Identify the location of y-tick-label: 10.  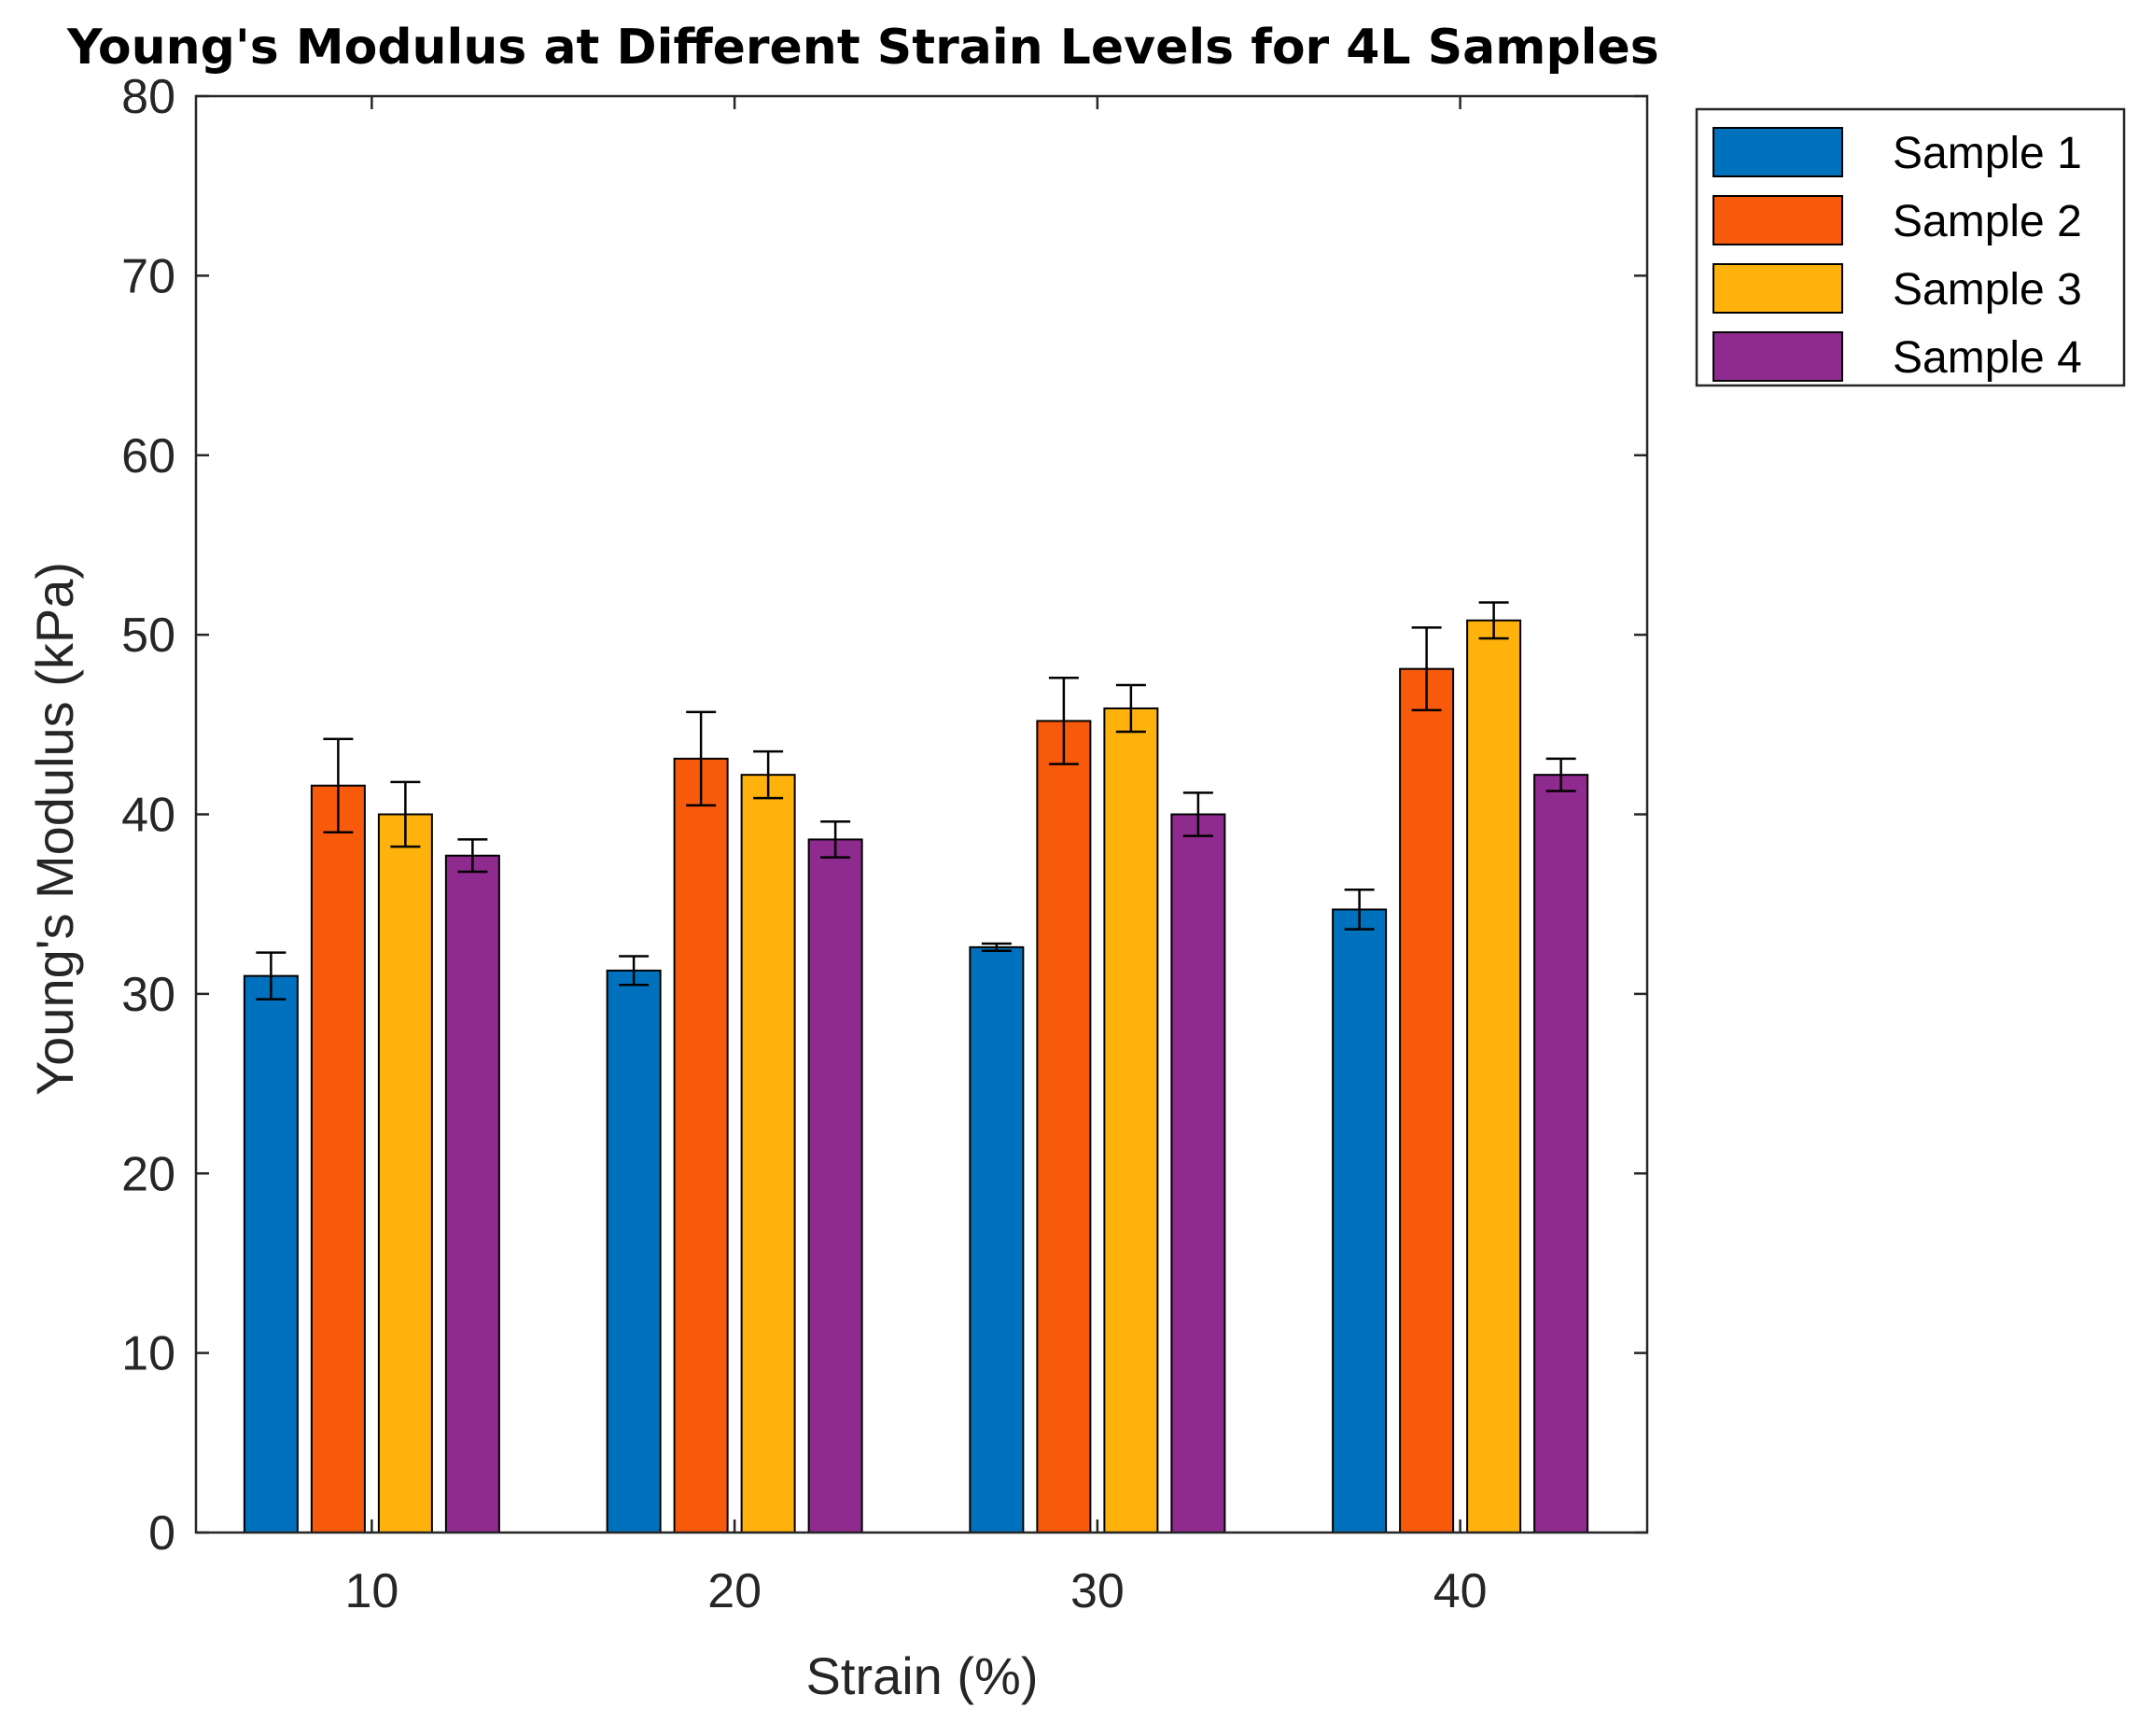
(148, 1354).